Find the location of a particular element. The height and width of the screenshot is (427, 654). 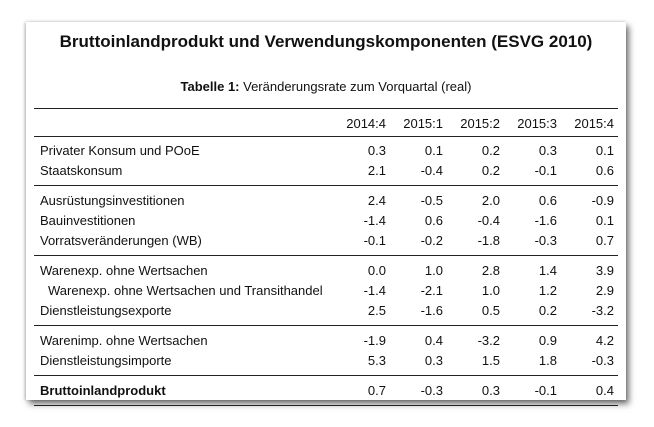

cell-value: 3.9 is located at coordinates (604, 270).